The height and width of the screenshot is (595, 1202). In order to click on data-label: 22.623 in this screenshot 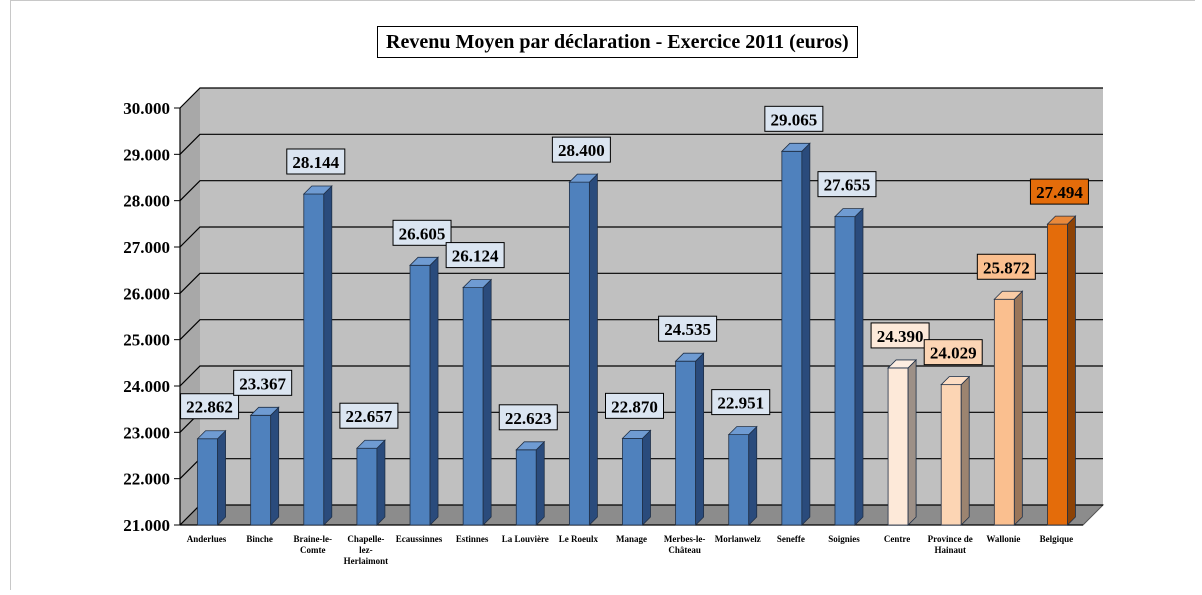, I will do `click(528, 417)`.